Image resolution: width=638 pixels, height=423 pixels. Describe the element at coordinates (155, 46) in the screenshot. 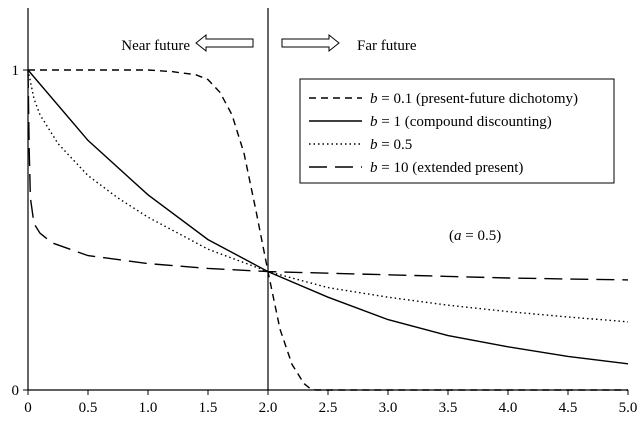

I see `near-future-label: Near future` at that location.